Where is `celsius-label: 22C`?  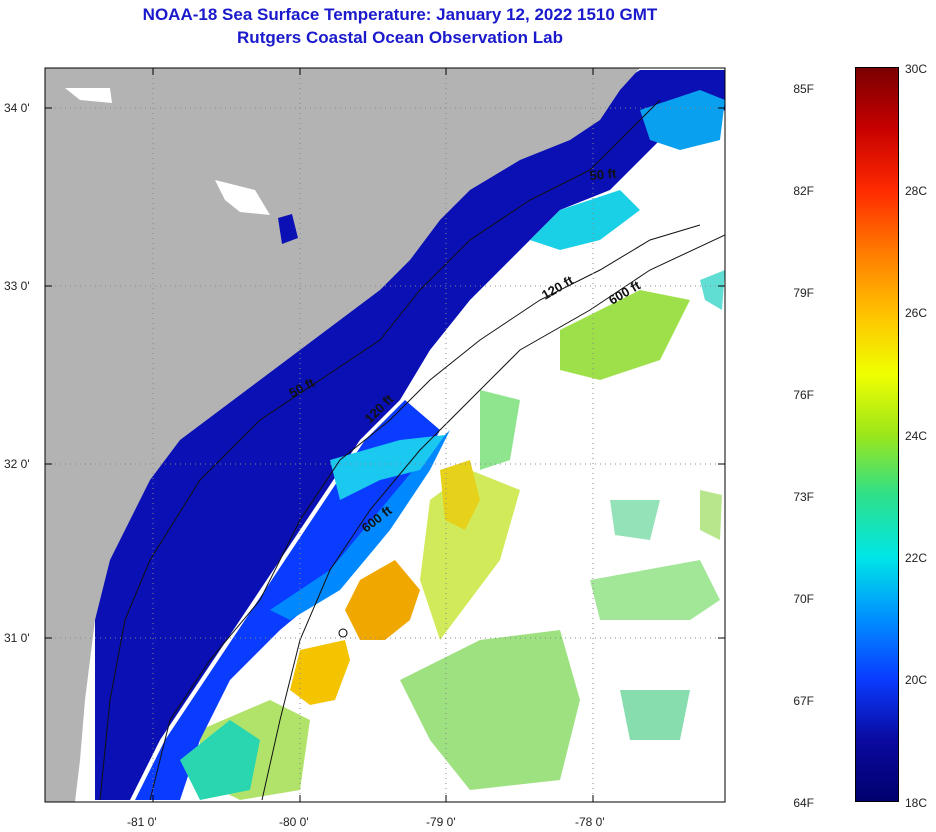 celsius-label: 22C is located at coordinates (916, 558).